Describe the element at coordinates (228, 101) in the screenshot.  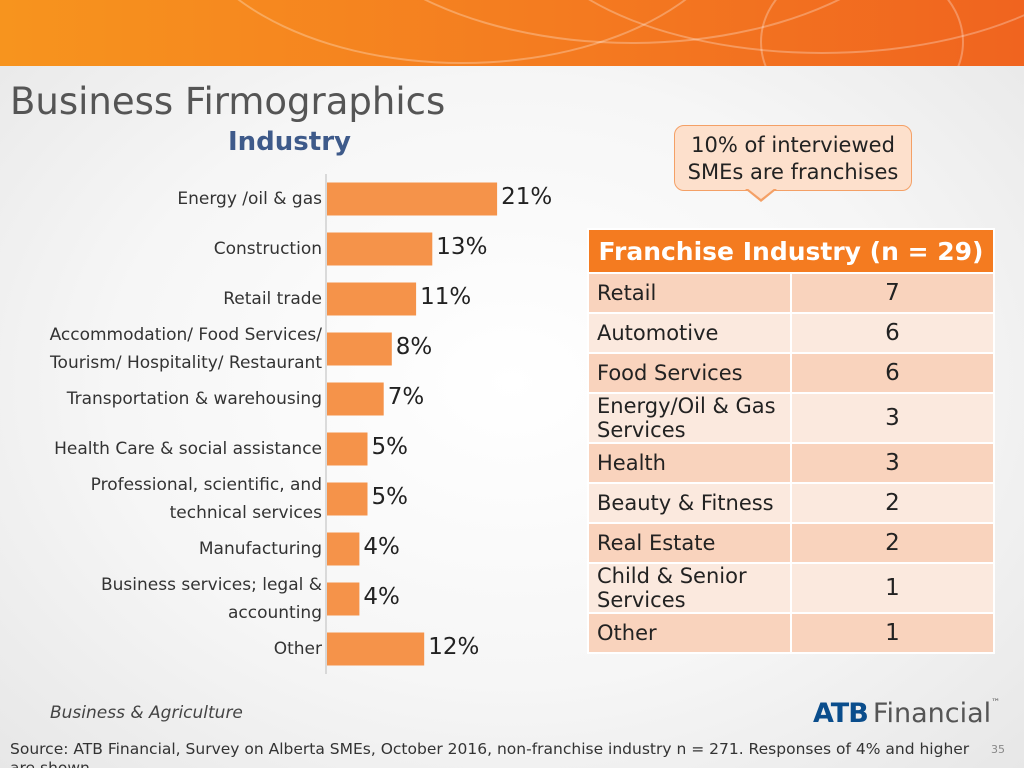
I see `page-title: Business Firmographics` at that location.